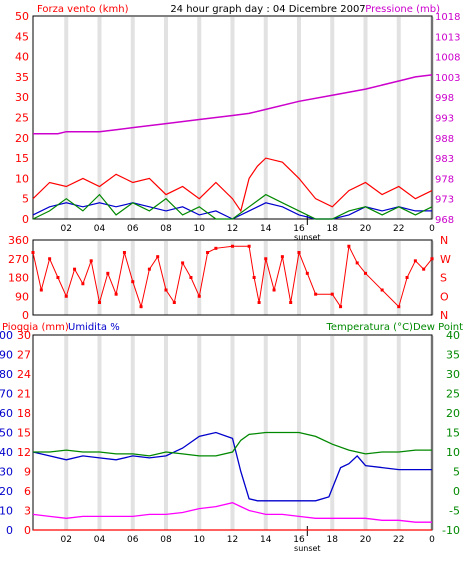 The image size is (465, 561). Describe the element at coordinates (394, 327) in the screenshot. I see `temperature-title: Temperatura (°C)Dew Point` at that location.